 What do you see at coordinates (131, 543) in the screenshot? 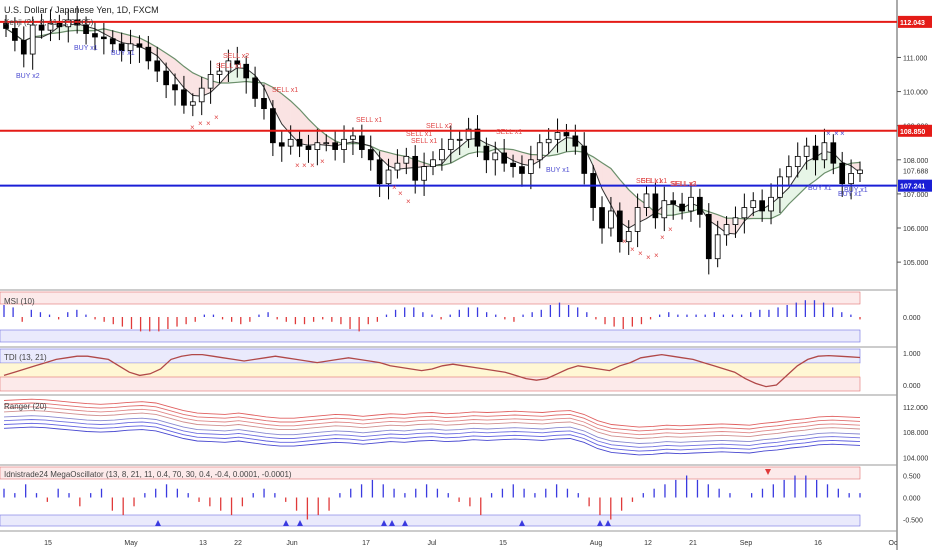
I see `x-tick-label: May` at bounding box center [131, 543].